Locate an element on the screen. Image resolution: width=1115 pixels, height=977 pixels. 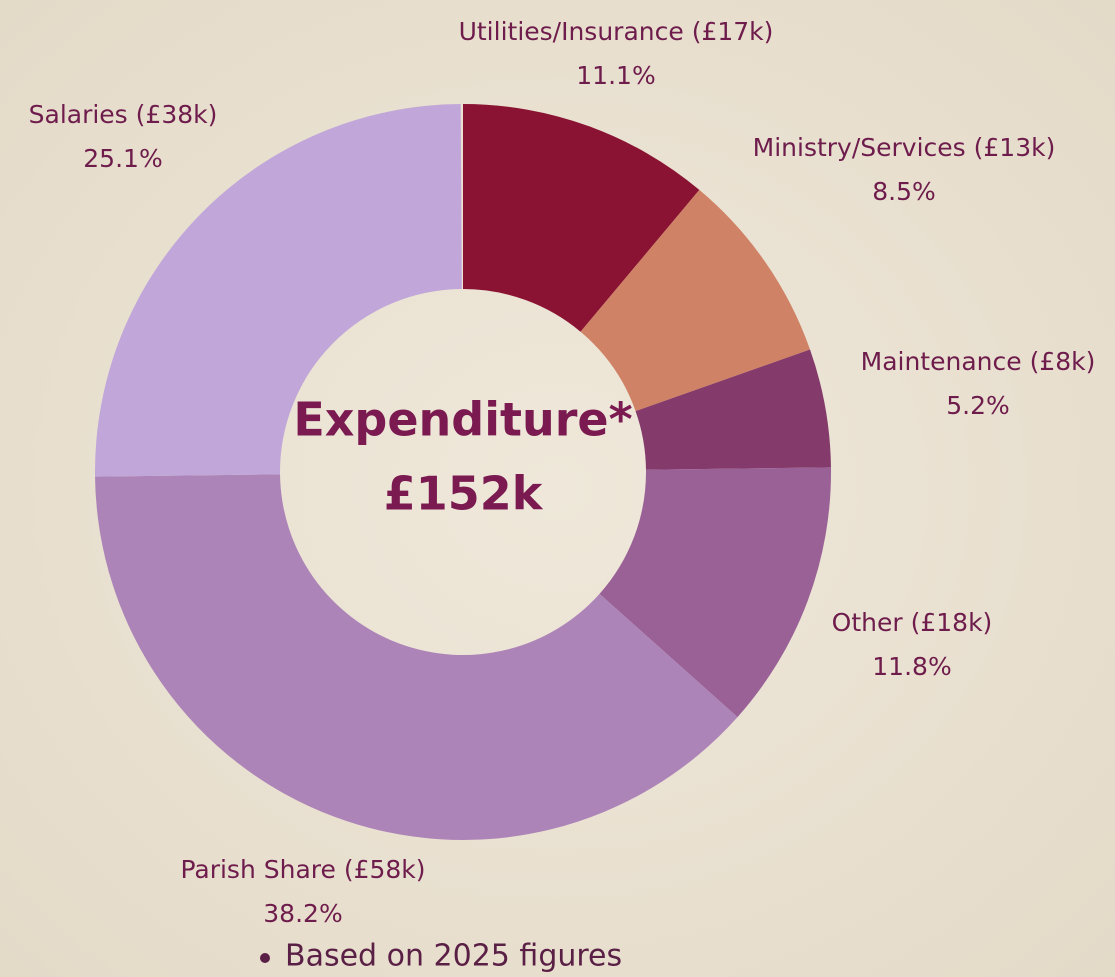
value-label: 5.2% is located at coordinates (978, 405).